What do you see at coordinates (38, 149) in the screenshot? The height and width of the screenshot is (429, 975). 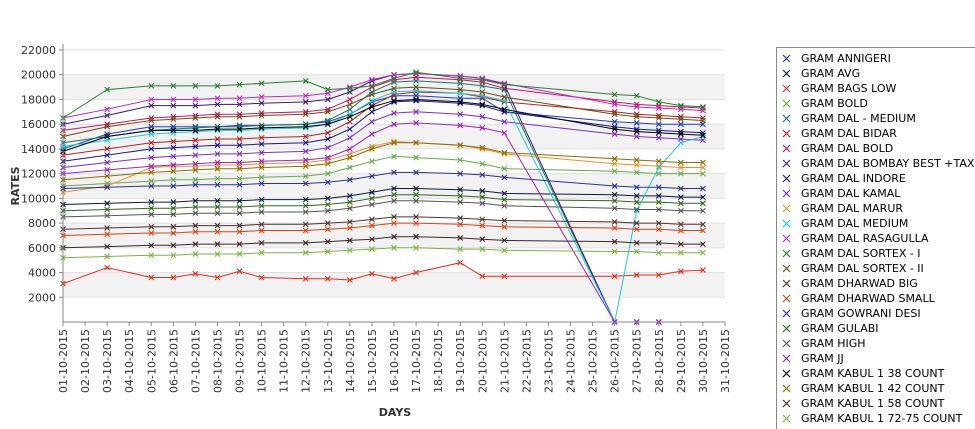 I see `y-tick-label: 14000` at bounding box center [38, 149].